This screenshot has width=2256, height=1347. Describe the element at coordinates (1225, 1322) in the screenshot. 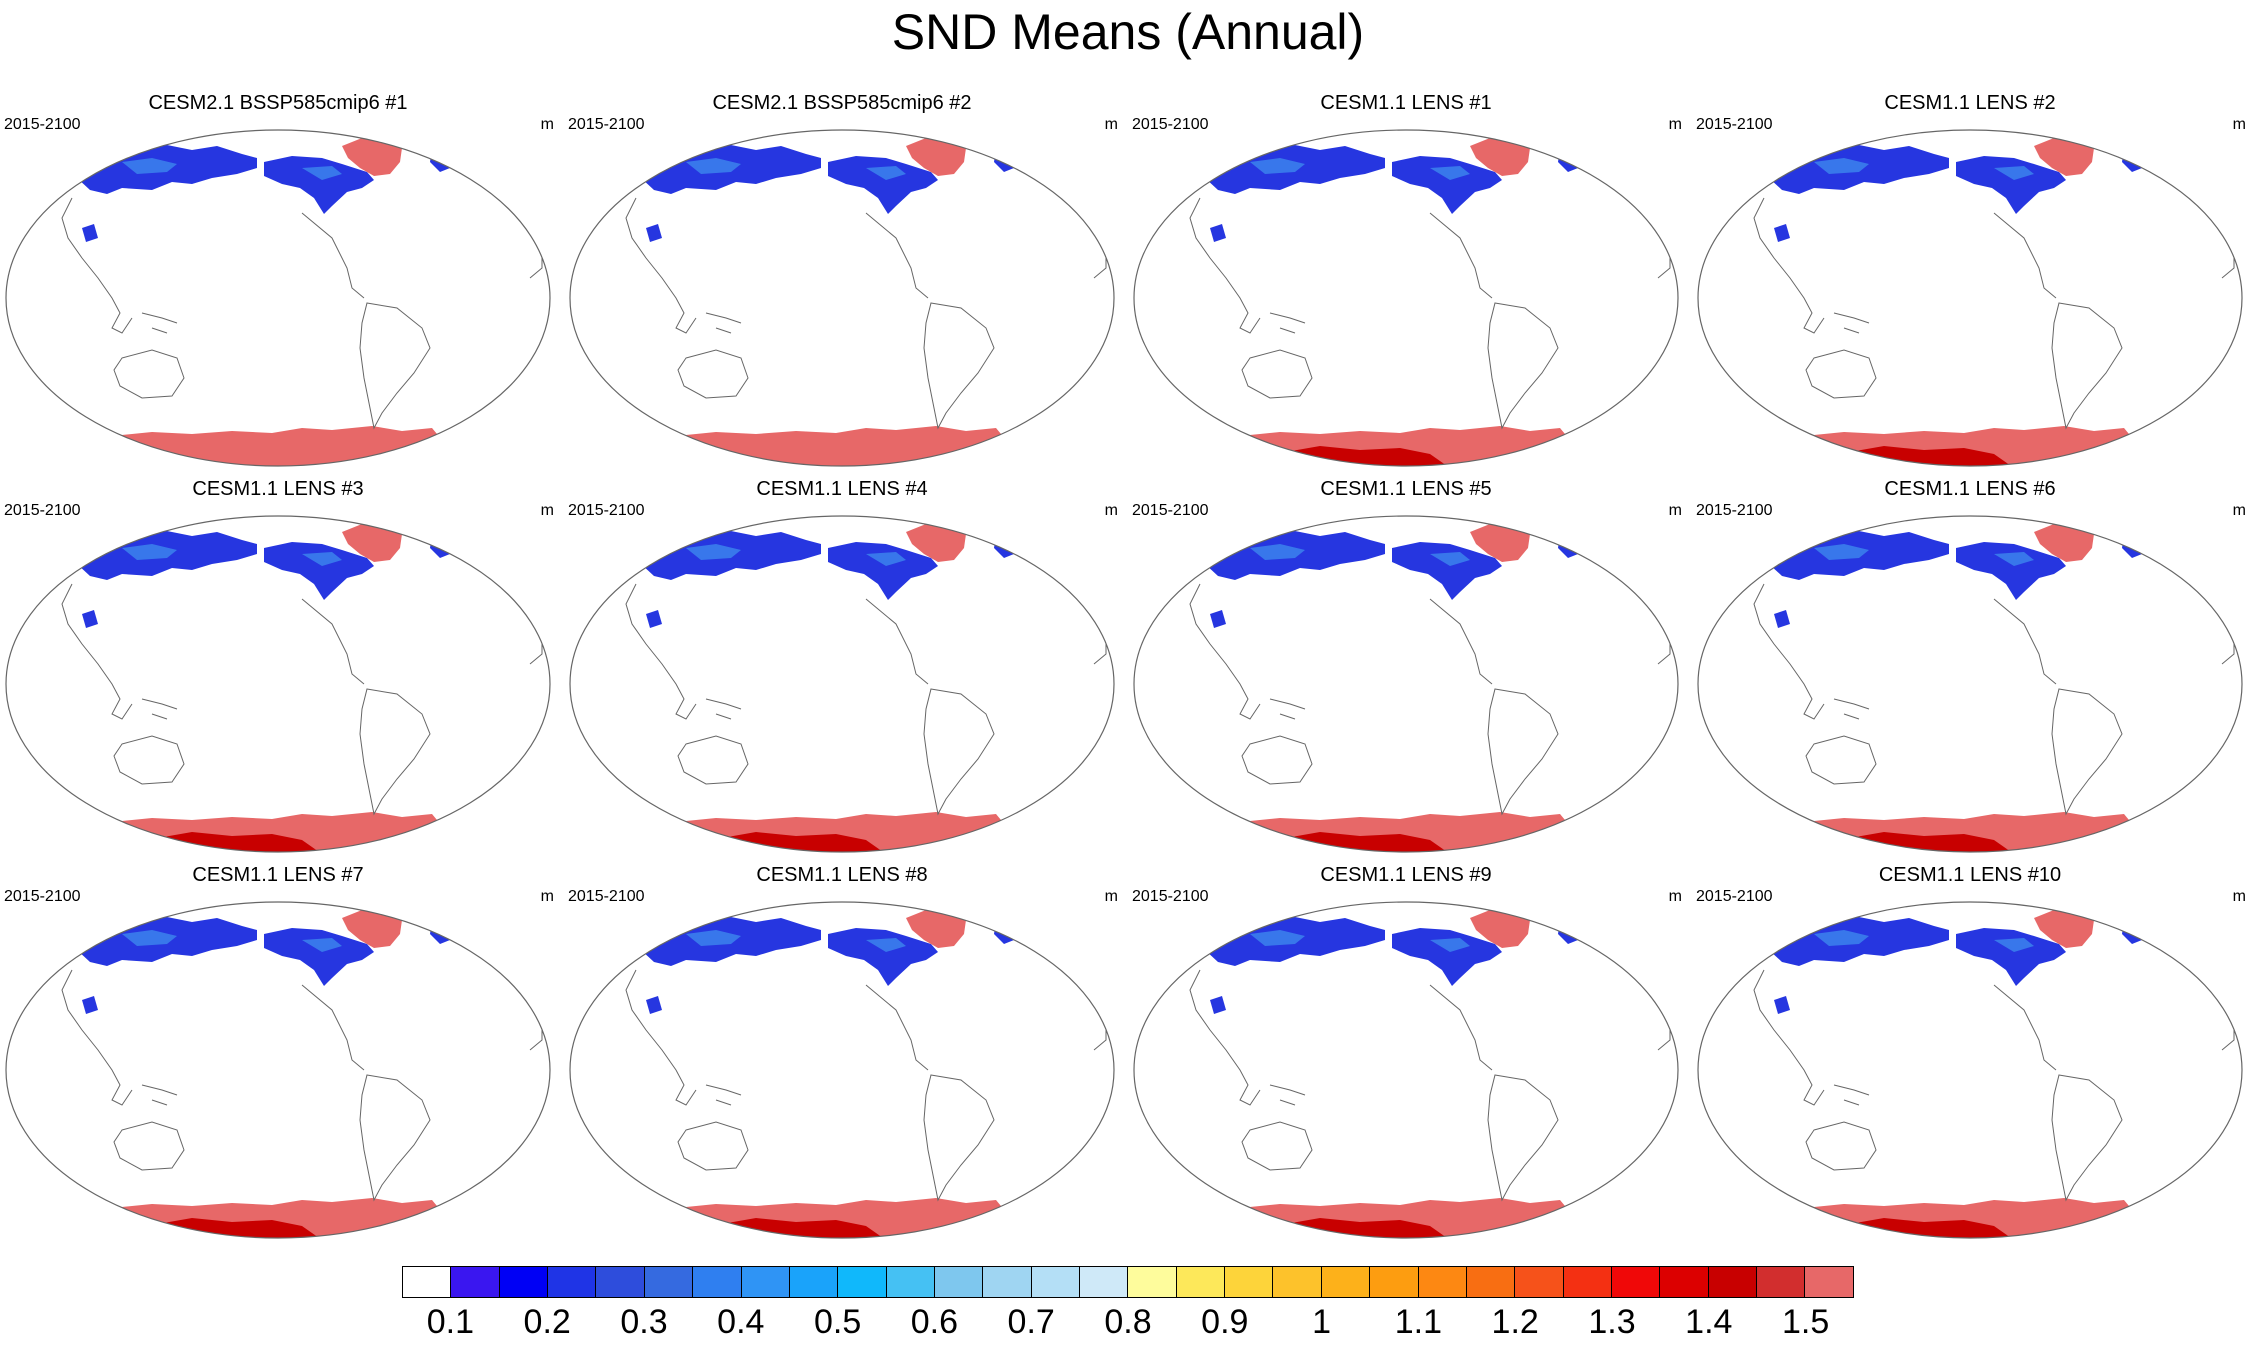

I see `colorbar-tick-label: 0.9` at that location.